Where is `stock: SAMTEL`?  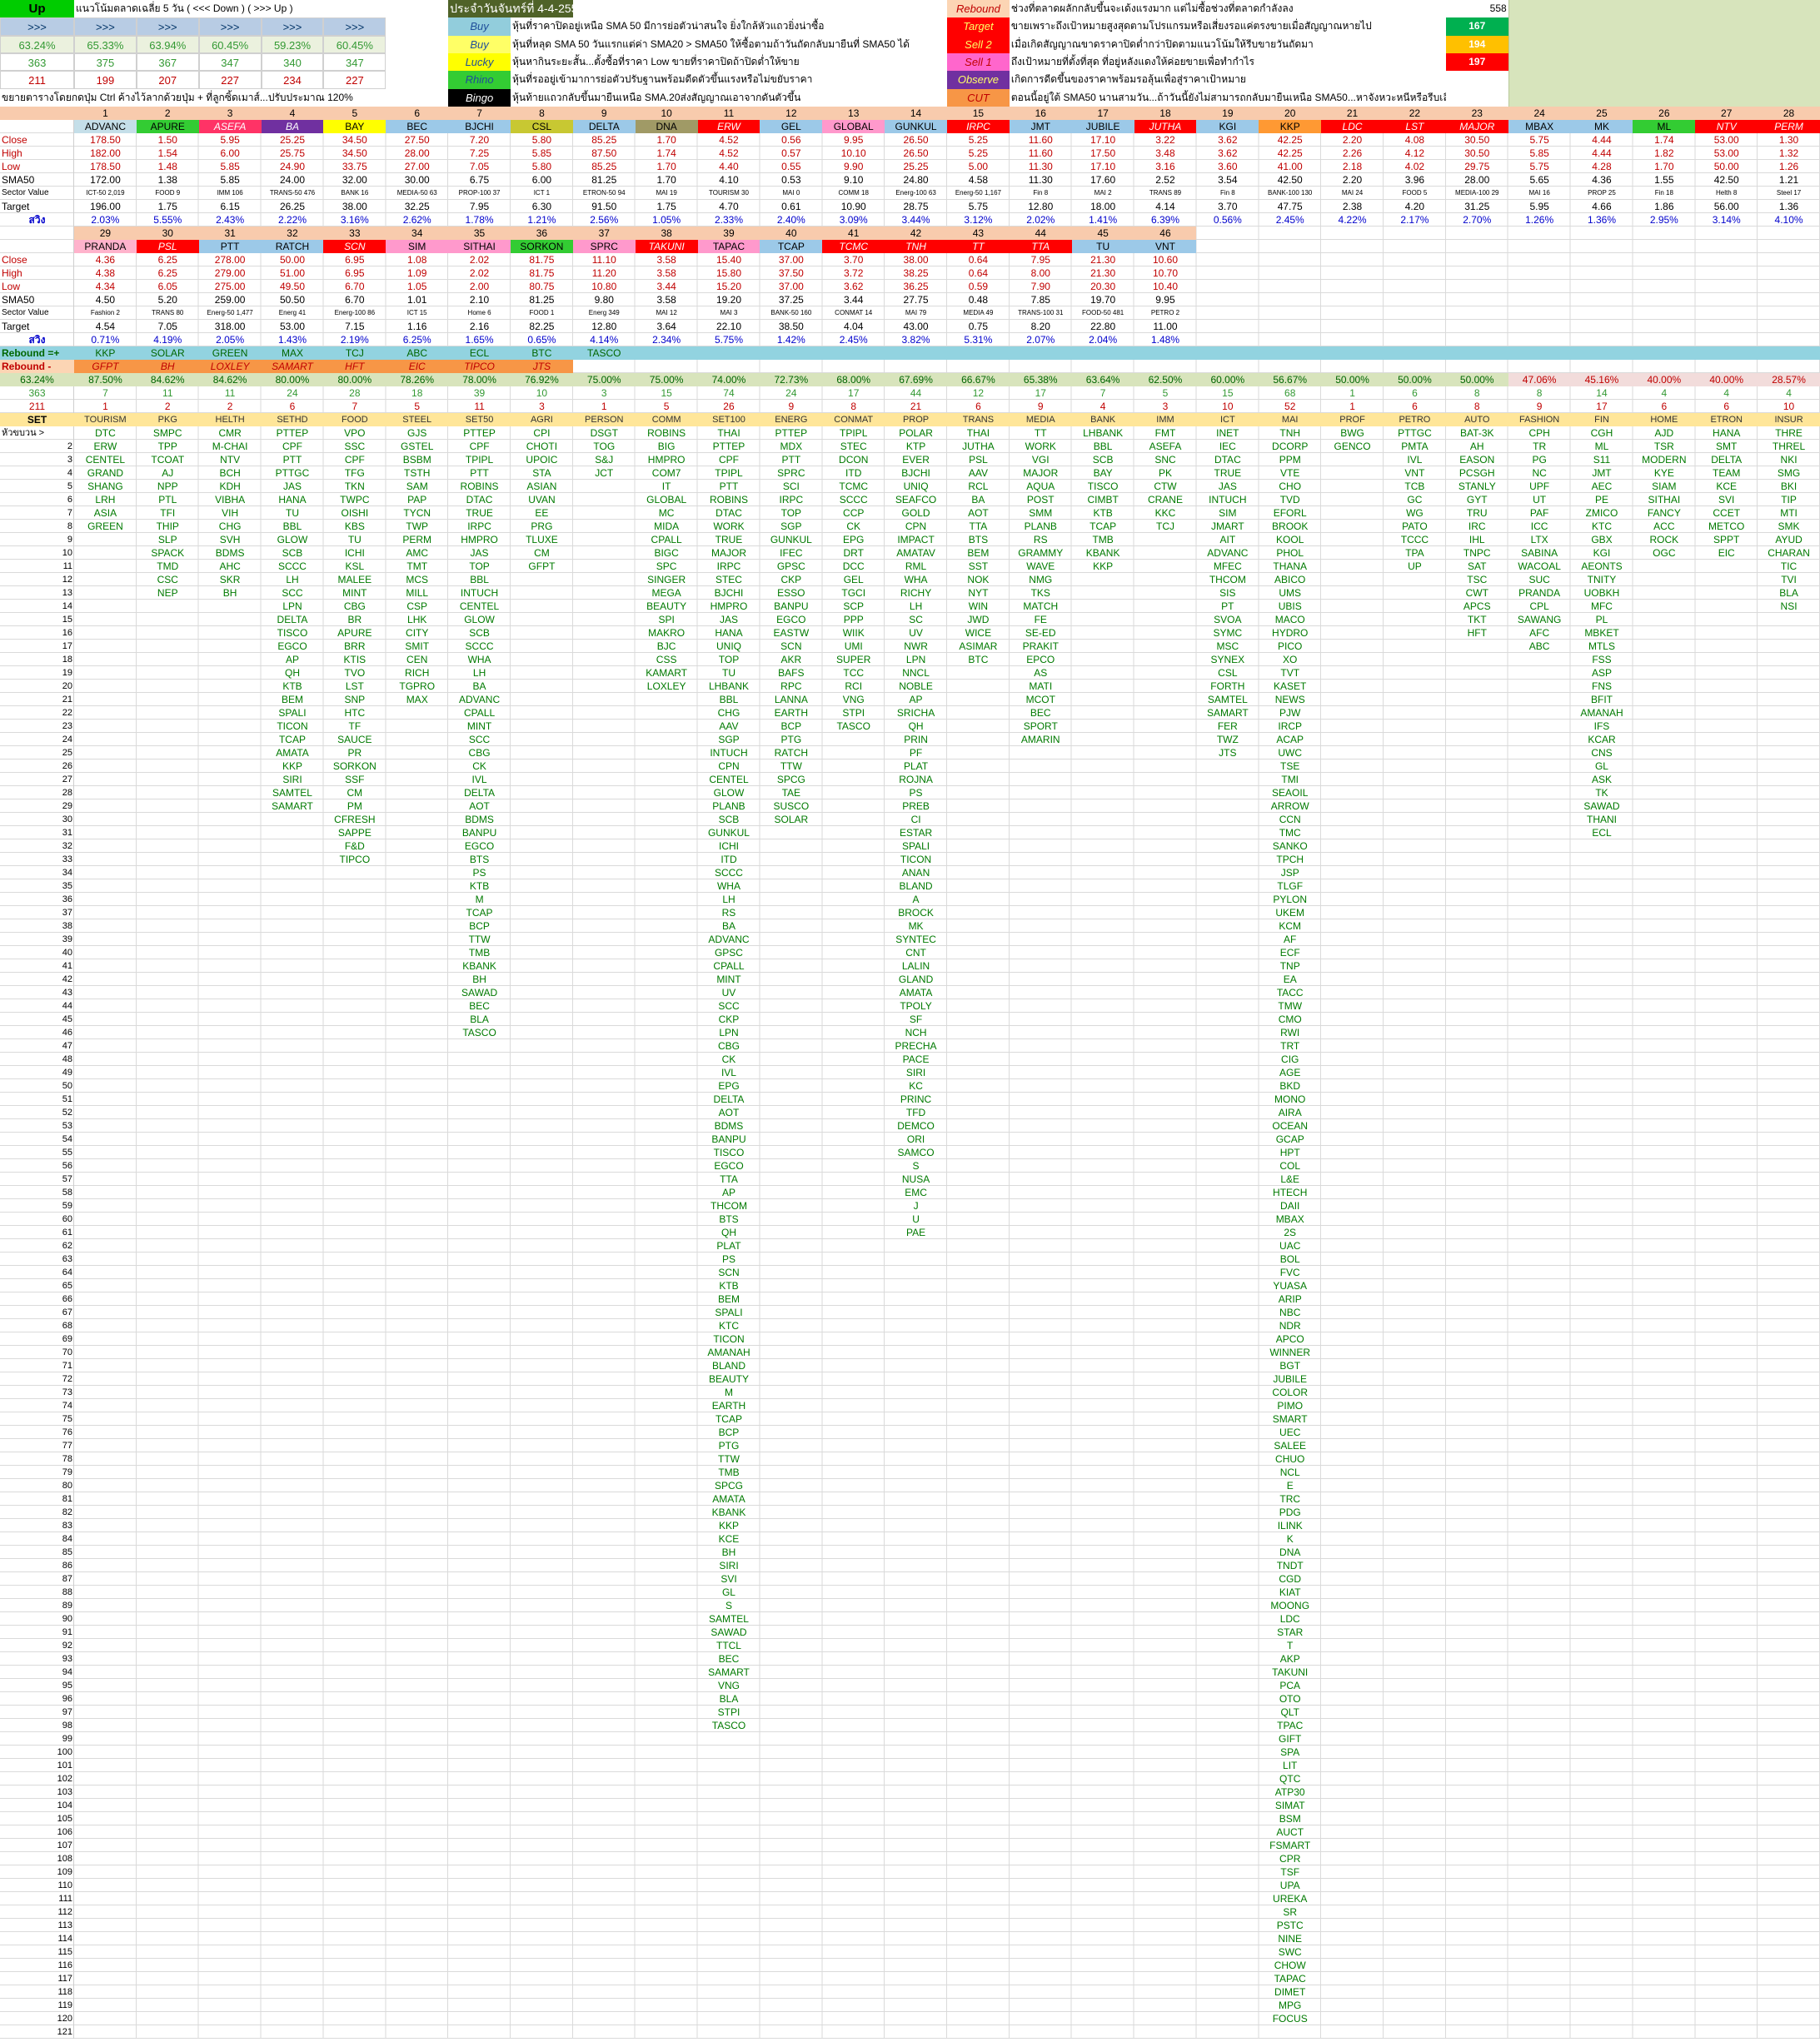 stock: SAMTEL is located at coordinates (1227, 699).